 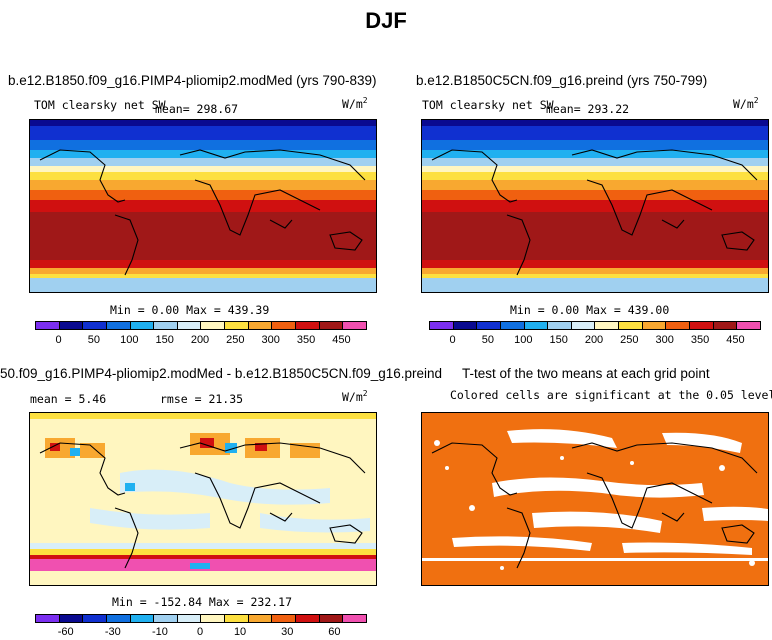 I want to click on panel1-map-svg, so click(x=203, y=206).